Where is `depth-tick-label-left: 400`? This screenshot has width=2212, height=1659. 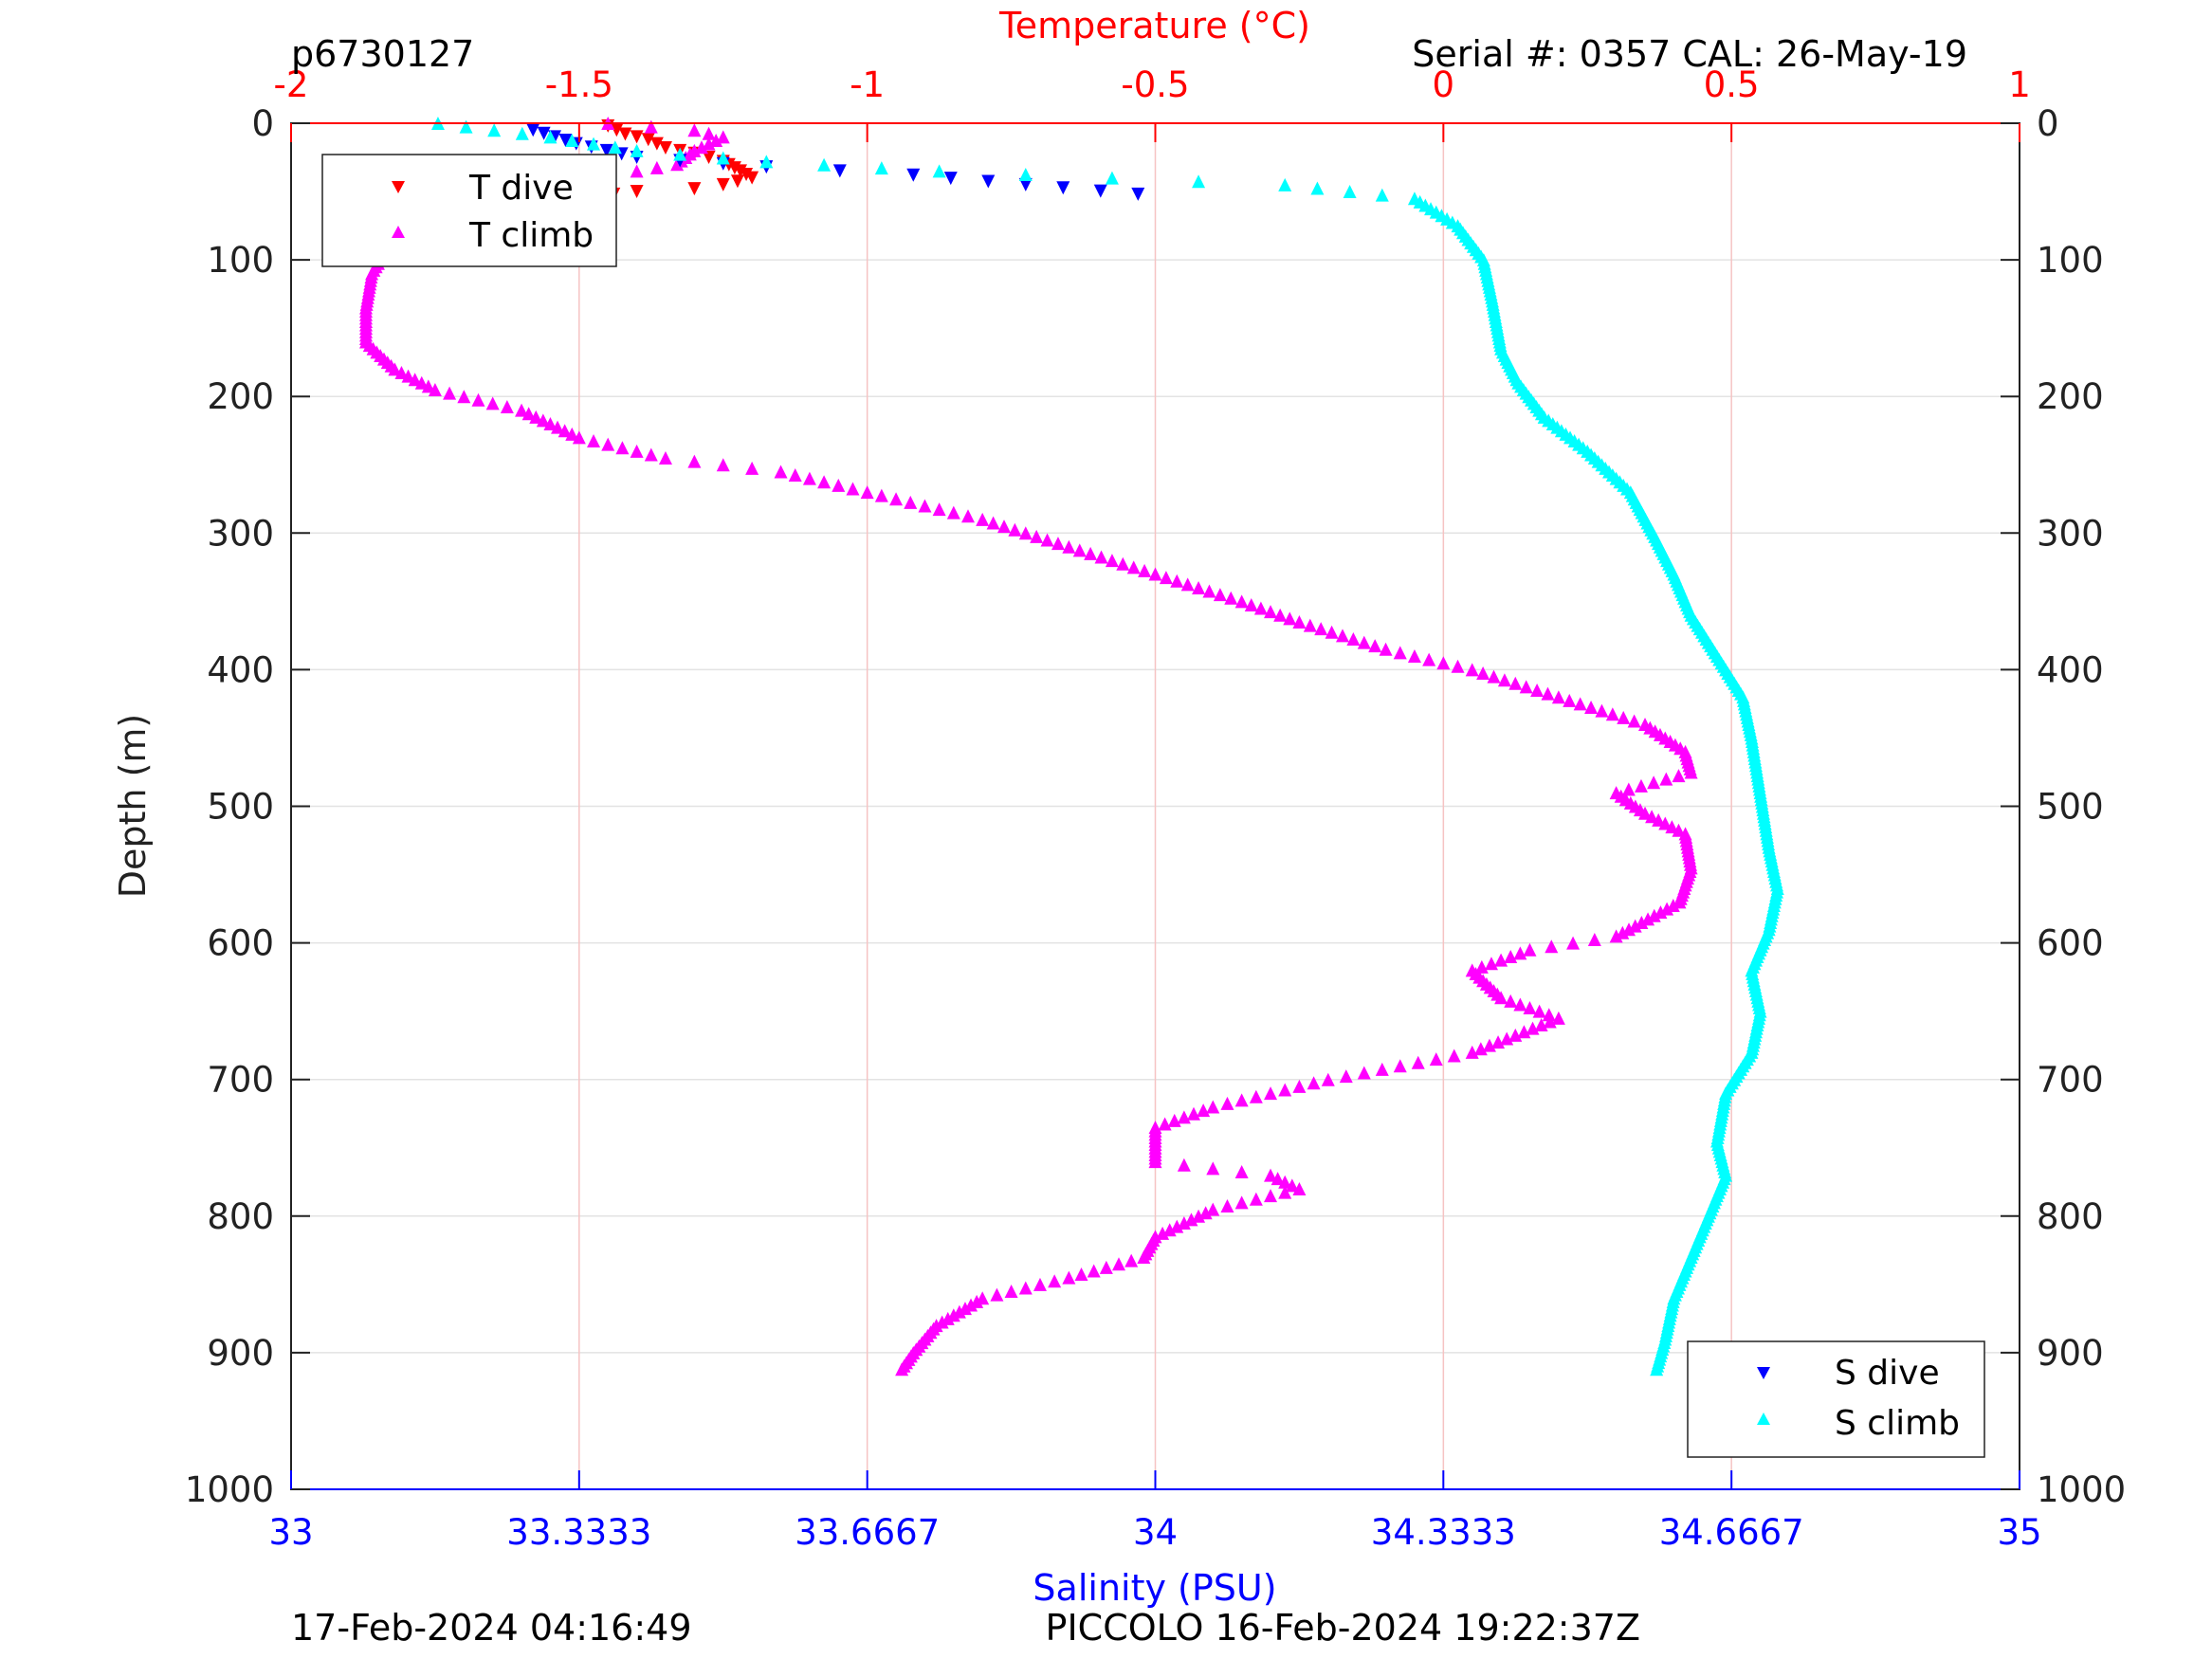
depth-tick-label-left: 400 is located at coordinates (240, 669).